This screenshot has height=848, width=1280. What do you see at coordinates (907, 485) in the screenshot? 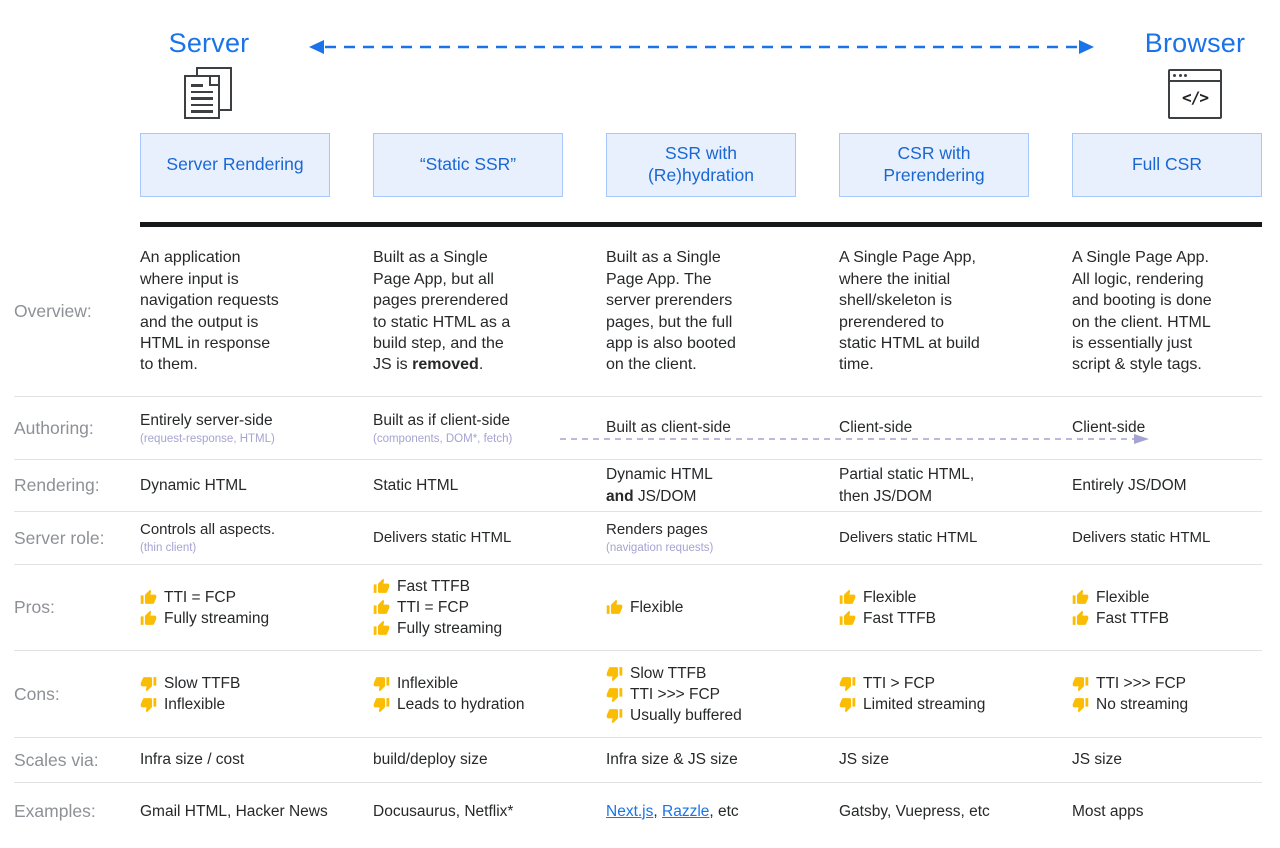
I see `cell-text: Partial static HTML, then JS/DOM` at bounding box center [907, 485].